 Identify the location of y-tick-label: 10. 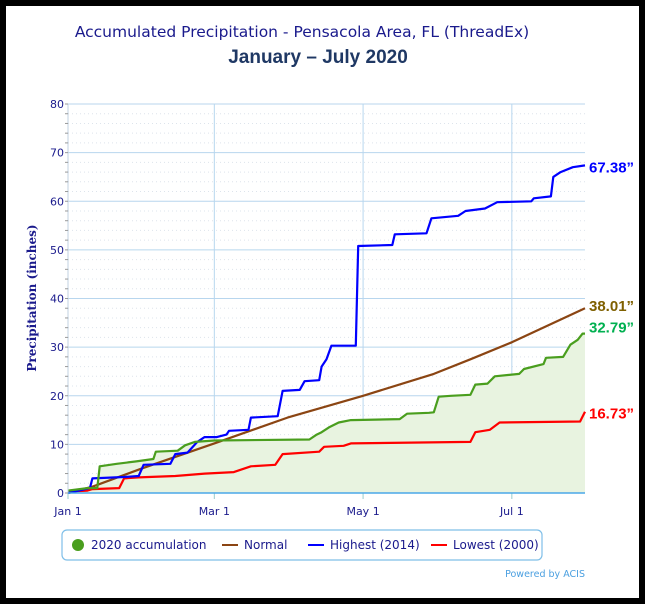
(57, 444).